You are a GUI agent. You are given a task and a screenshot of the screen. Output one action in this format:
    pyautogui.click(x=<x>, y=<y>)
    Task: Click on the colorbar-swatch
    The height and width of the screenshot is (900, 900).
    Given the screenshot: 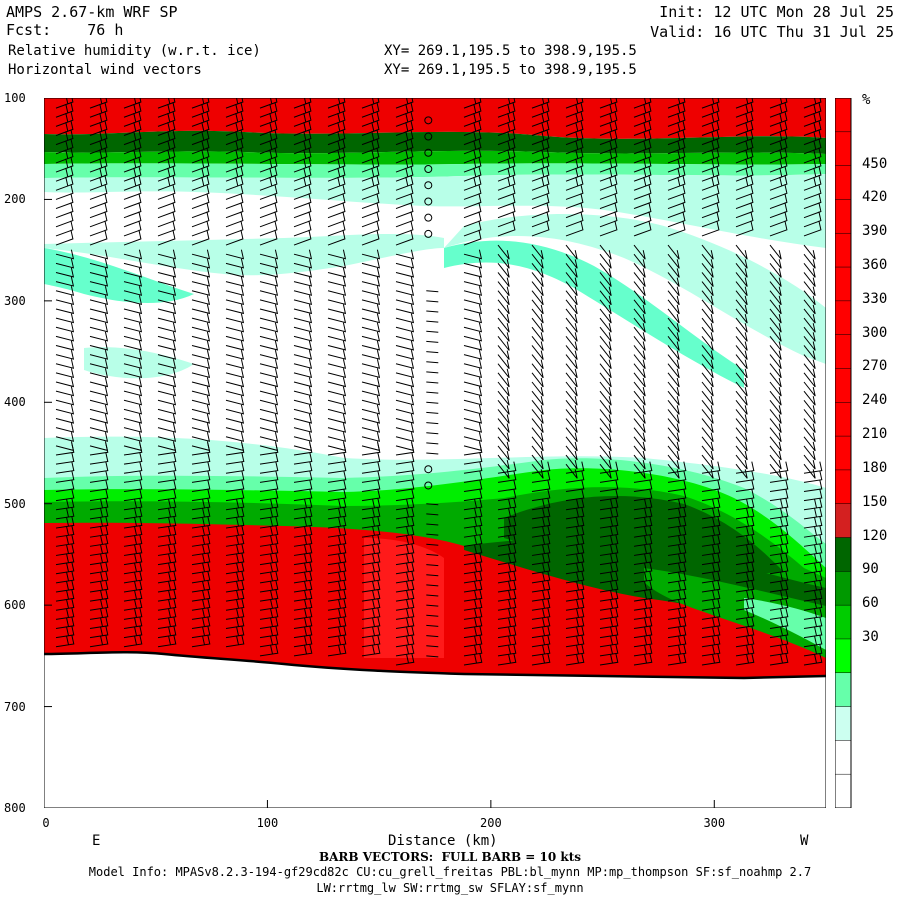 What is the action you would take?
    pyautogui.click(x=843, y=284)
    